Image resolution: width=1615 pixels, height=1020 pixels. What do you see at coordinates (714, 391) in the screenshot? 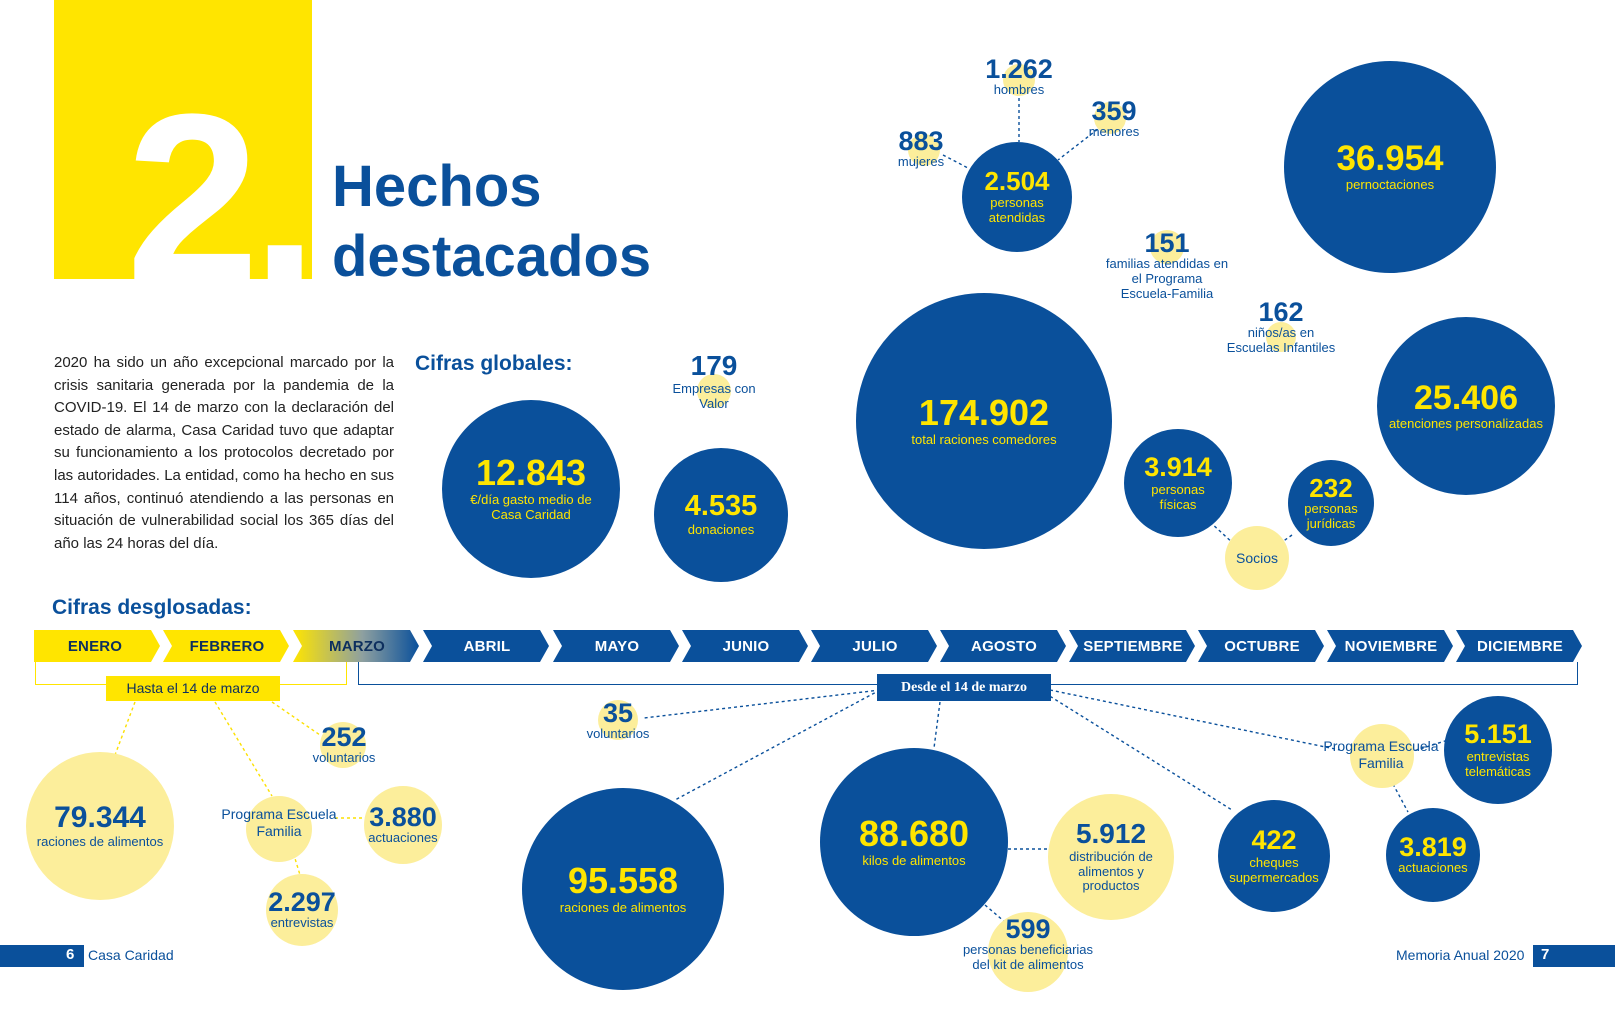
I see `empresas-dot` at bounding box center [714, 391].